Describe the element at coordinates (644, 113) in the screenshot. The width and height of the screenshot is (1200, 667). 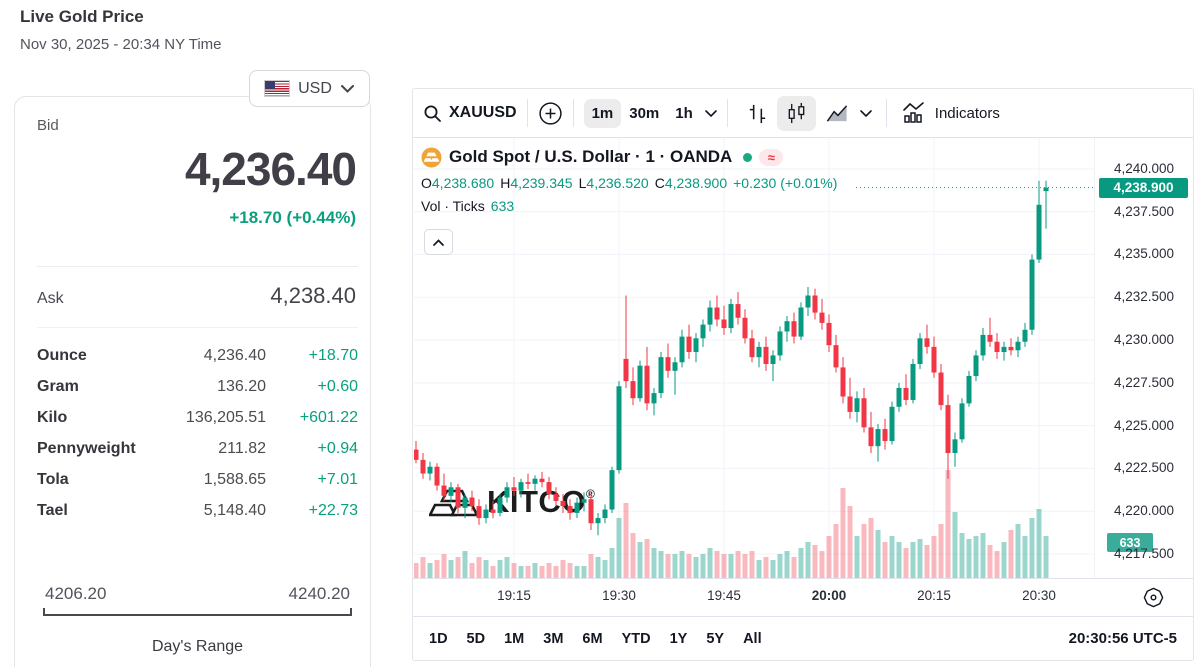
I see `interval-30m-button: 30m` at that location.